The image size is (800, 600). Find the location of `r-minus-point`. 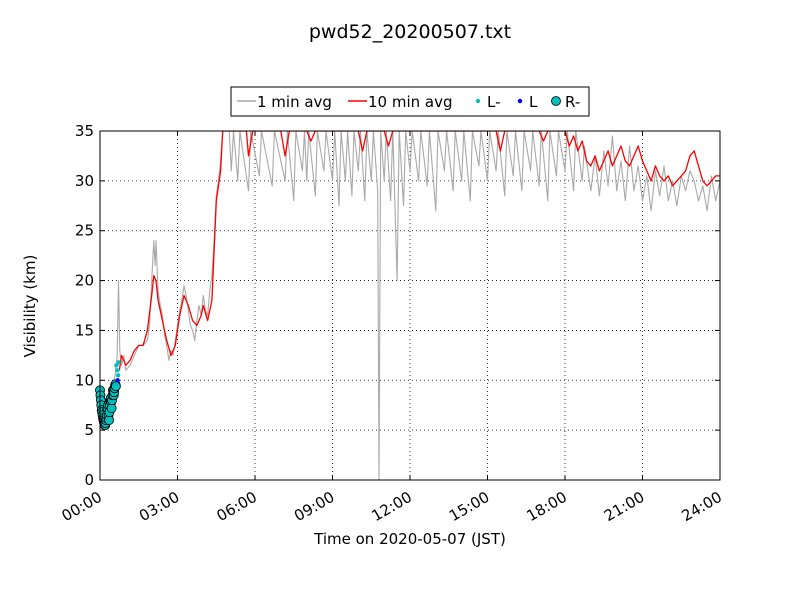

r-minus-point is located at coordinates (116, 386).